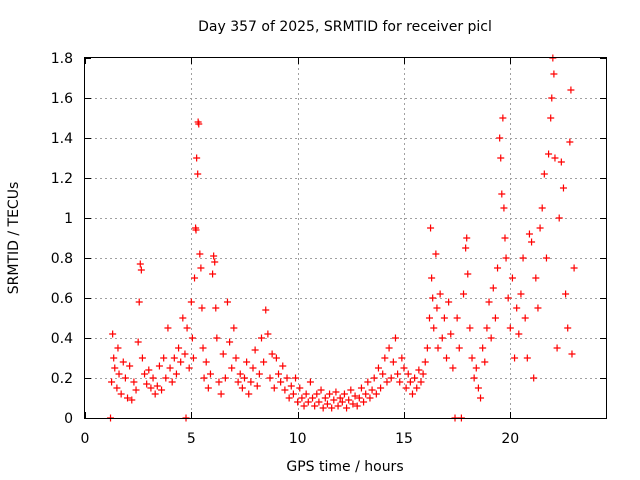 The width and height of the screenshot is (640, 480). What do you see at coordinates (344, 467) in the screenshot?
I see `x-axis-label: GPS time / hours` at bounding box center [344, 467].